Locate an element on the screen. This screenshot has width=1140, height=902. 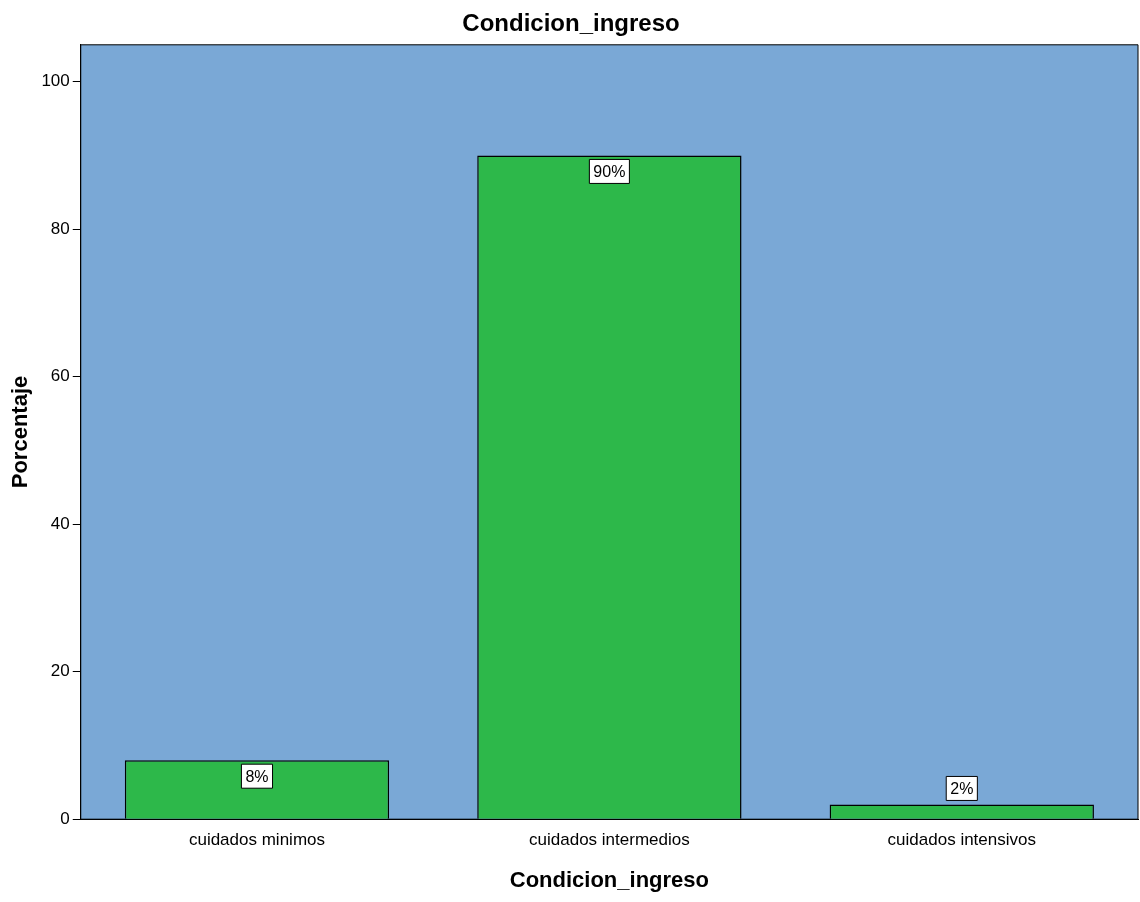
data-label: 8% is located at coordinates (257, 776).